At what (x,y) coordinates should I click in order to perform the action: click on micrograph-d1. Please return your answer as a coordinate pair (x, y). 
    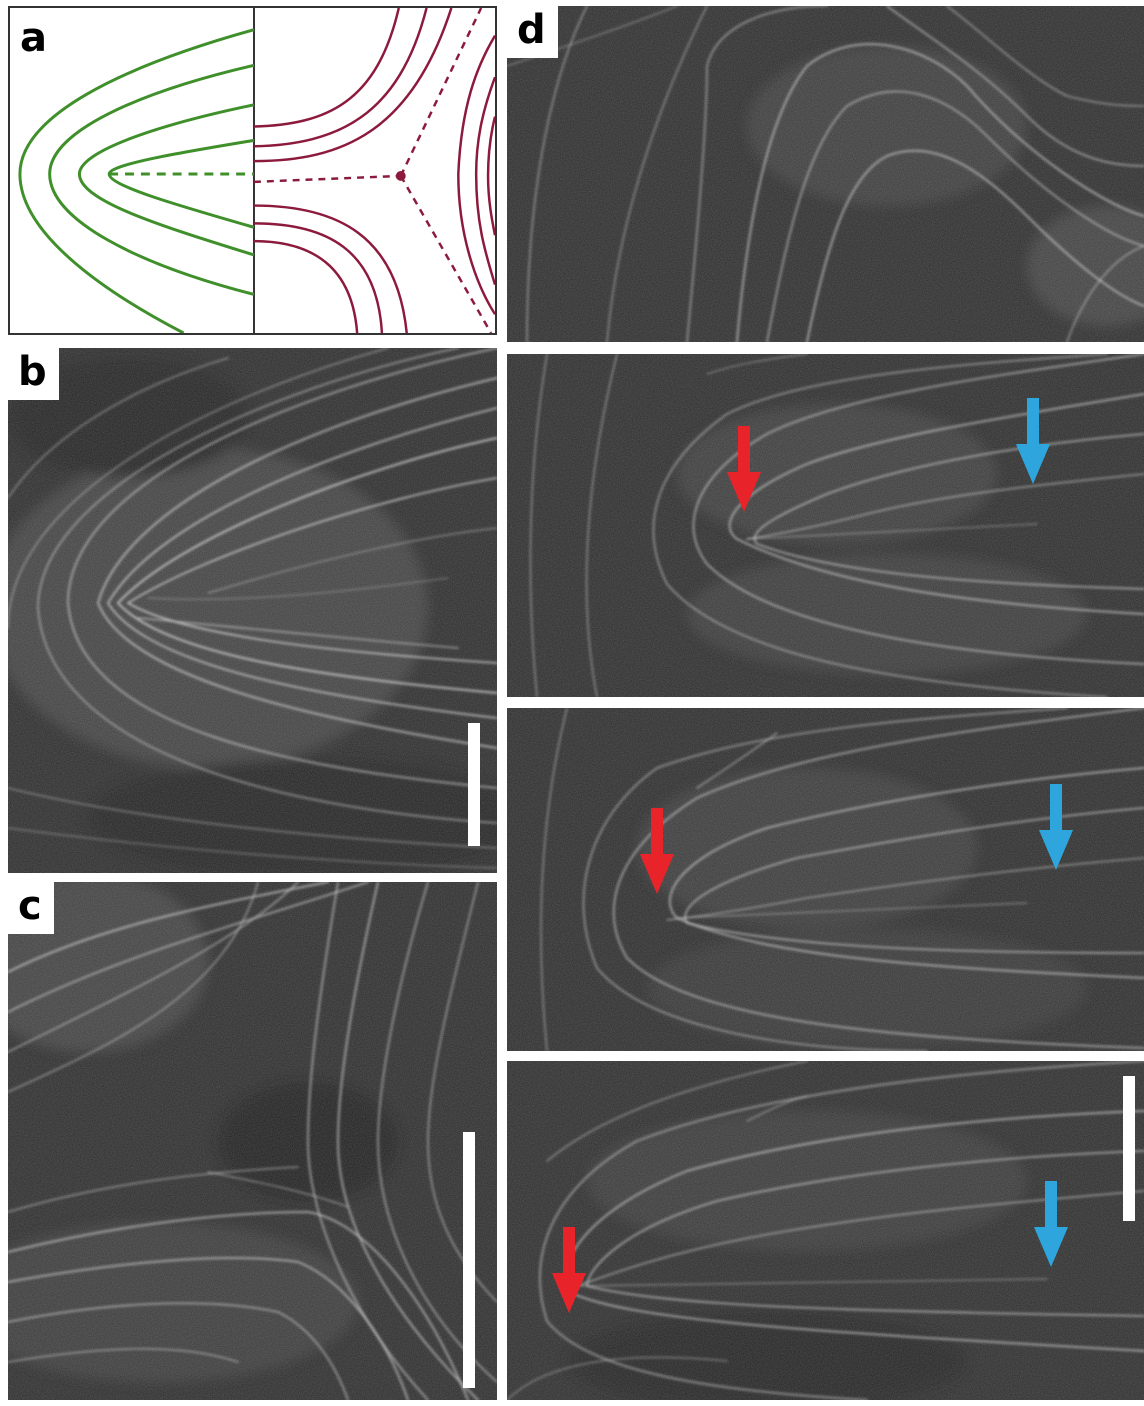
    Looking at the image, I should click on (825, 174).